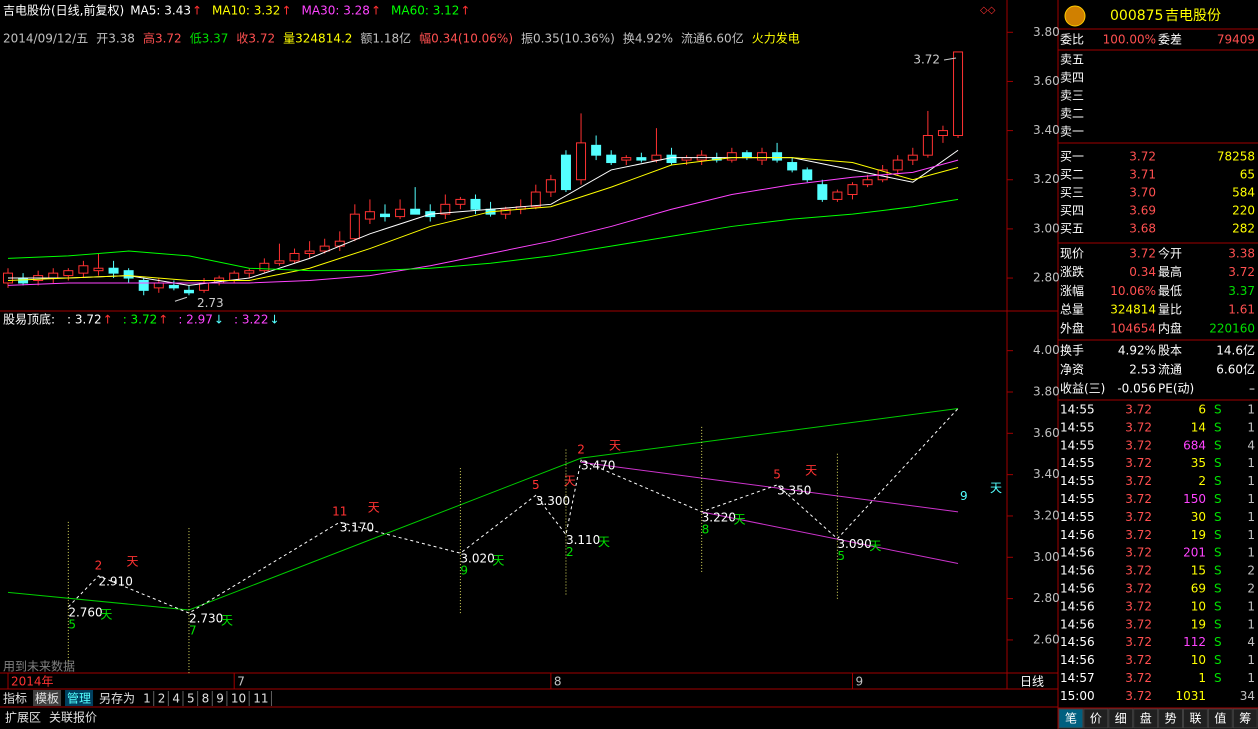 The width and height of the screenshot is (1258, 729). I want to click on y-tick-label: 3.40, so click(1046, 474).